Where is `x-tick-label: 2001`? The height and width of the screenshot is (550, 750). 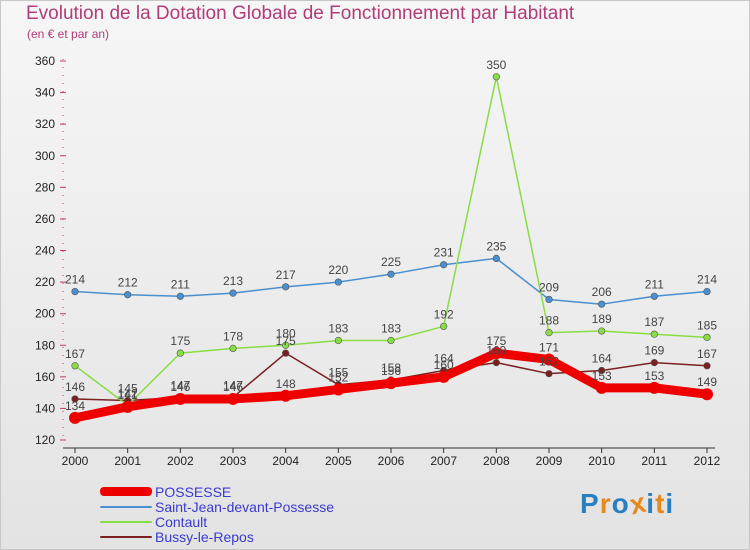
x-tick-label: 2001 is located at coordinates (127, 461).